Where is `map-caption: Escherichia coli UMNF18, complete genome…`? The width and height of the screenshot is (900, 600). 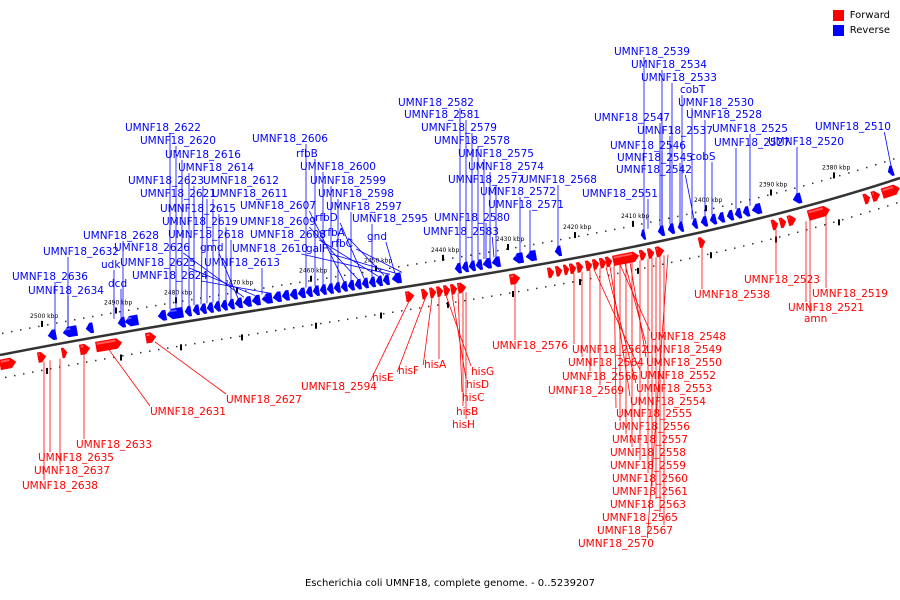 map-caption: Escherichia coli UMNF18, complete genome… is located at coordinates (450, 583).